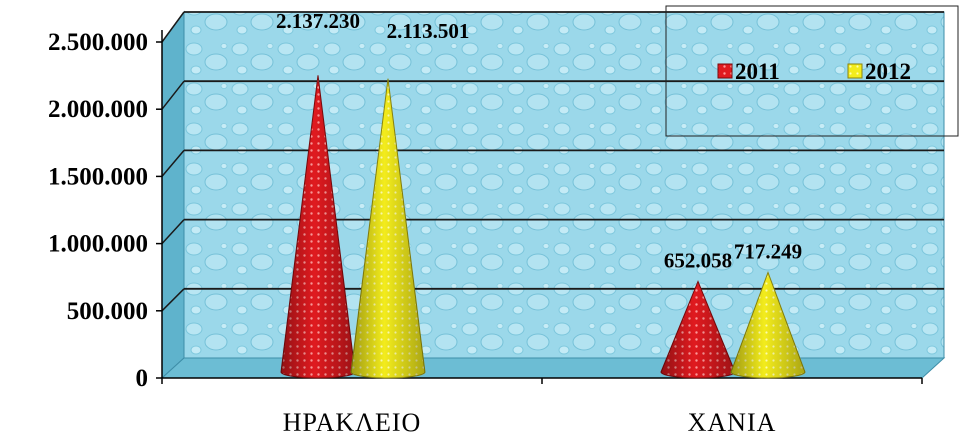 Image resolution: width=960 pixels, height=438 pixels. Describe the element at coordinates (352, 422) in the screenshot. I see `x-tick-label: ΗΡΑΚΛΕΙΟ` at that location.